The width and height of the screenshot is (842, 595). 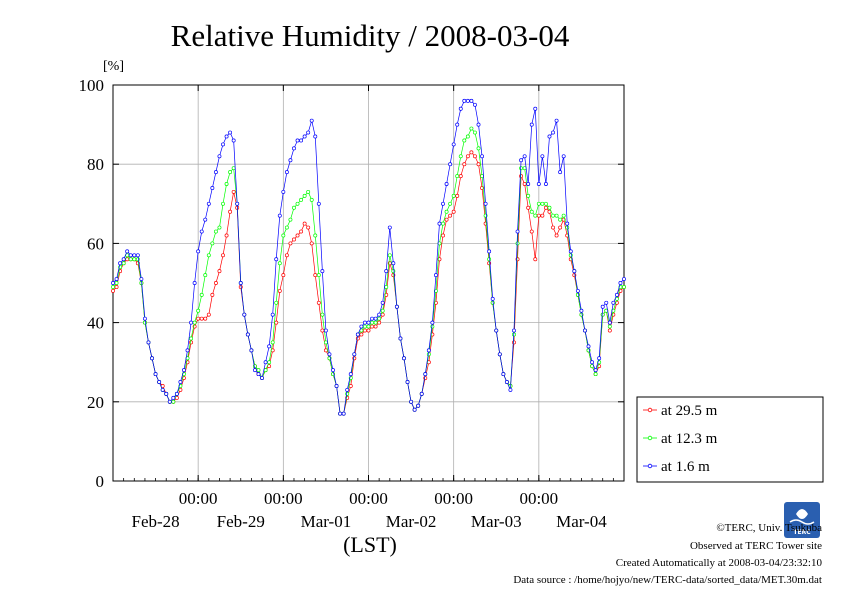 What do you see at coordinates (650, 438) in the screenshot?
I see `legend-swatch-marker` at bounding box center [650, 438].